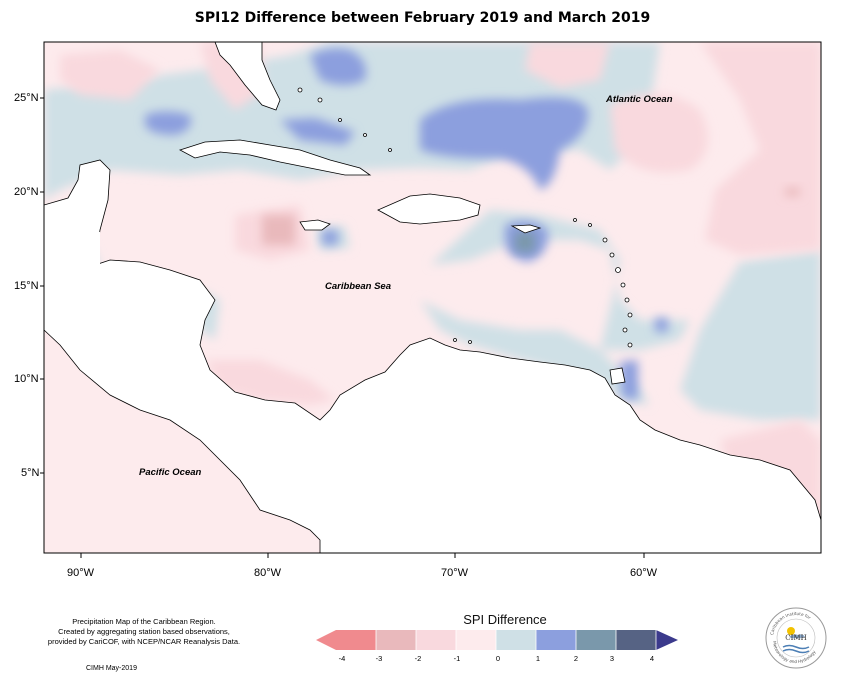 The width and height of the screenshot is (845, 684). I want to click on legend-arrow-left, so click(326, 640).